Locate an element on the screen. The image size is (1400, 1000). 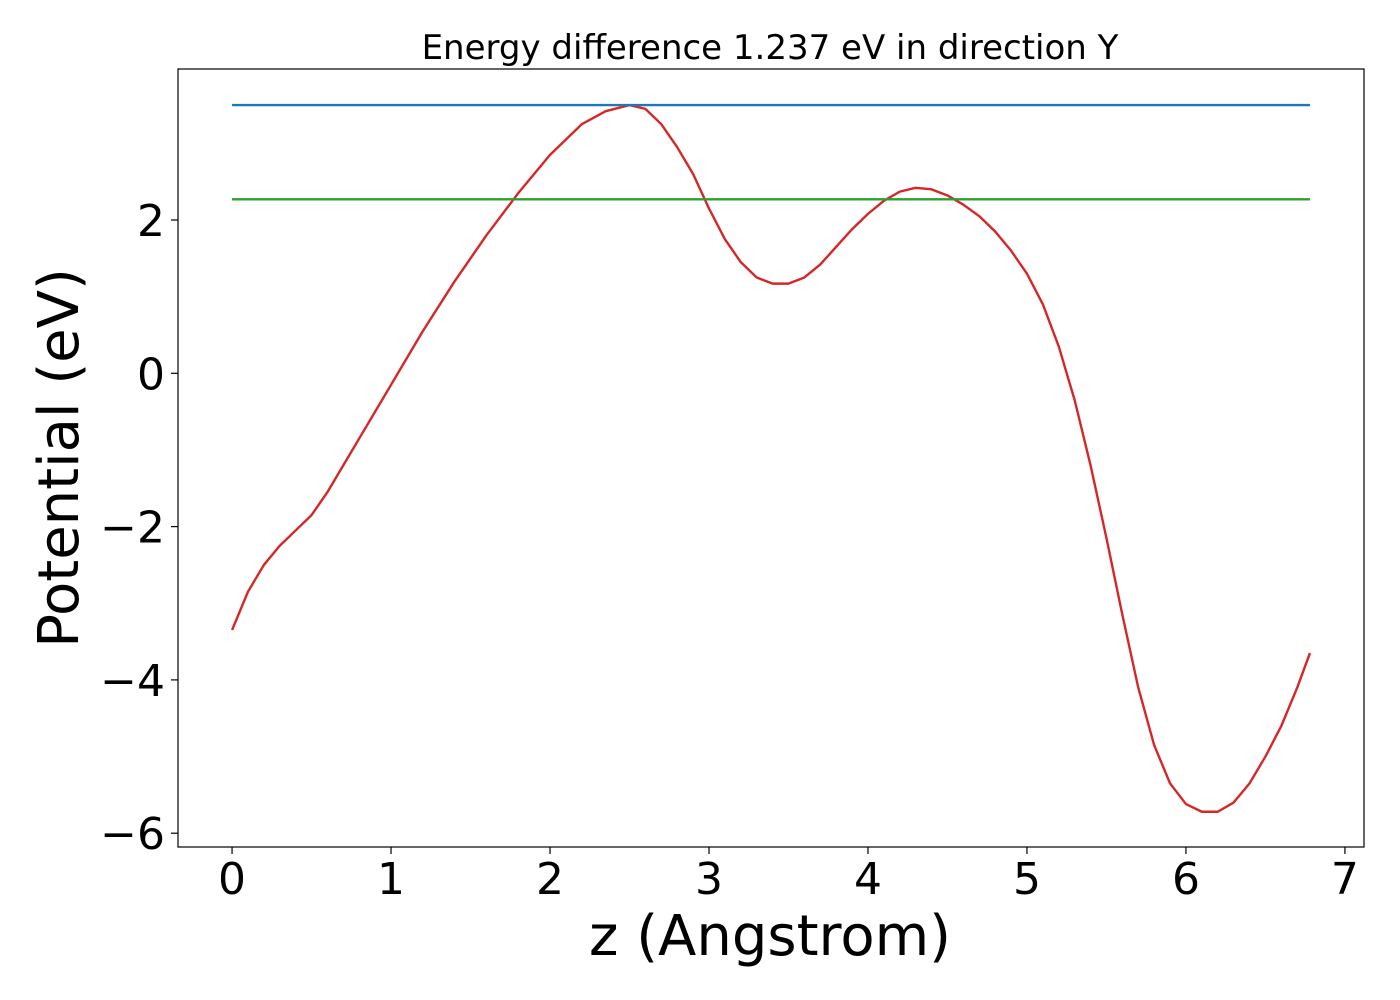
y-axis-label: Potential (eV) is located at coordinates (59, 458).